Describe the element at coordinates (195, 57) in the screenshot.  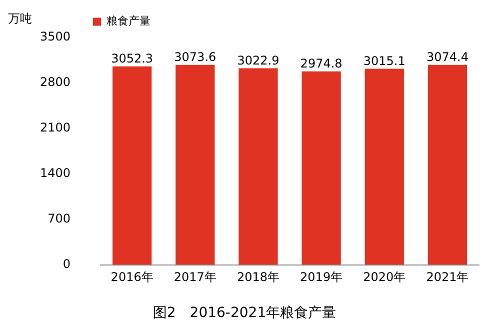
I see `data-label: 3073.6` at that location.